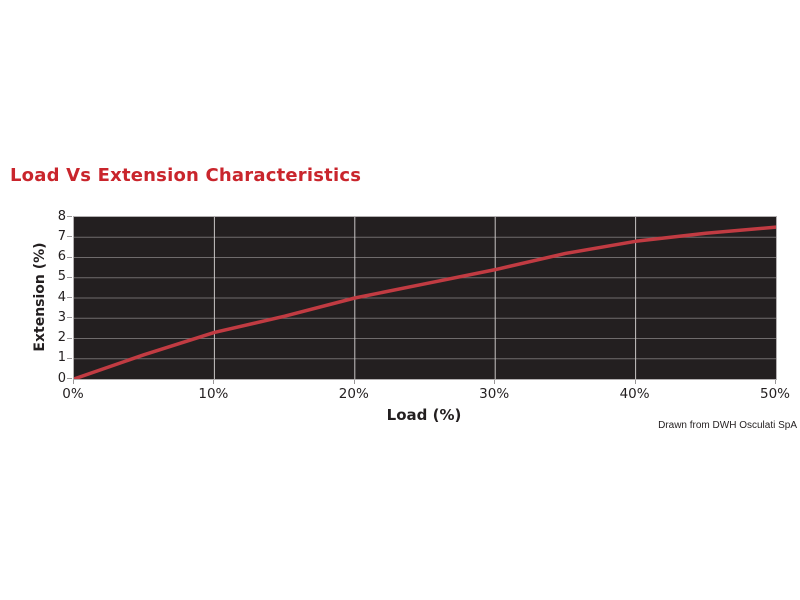 This screenshot has width=800, height=600. What do you see at coordinates (61, 317) in the screenshot?
I see `y-tick-label: 3` at bounding box center [61, 317].